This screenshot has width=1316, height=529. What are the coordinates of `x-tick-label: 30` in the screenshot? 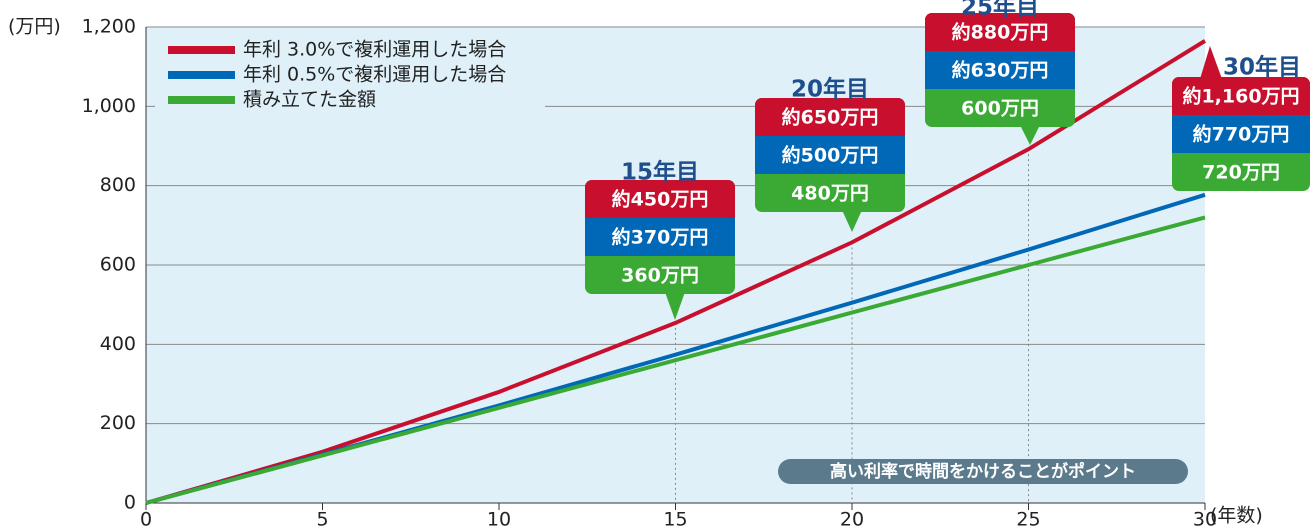 It's located at (1205, 519).